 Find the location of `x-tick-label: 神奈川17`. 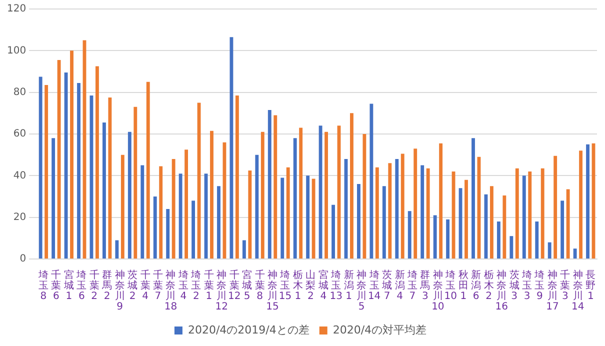

x-tick-label: 神奈川17 is located at coordinates (552, 290).